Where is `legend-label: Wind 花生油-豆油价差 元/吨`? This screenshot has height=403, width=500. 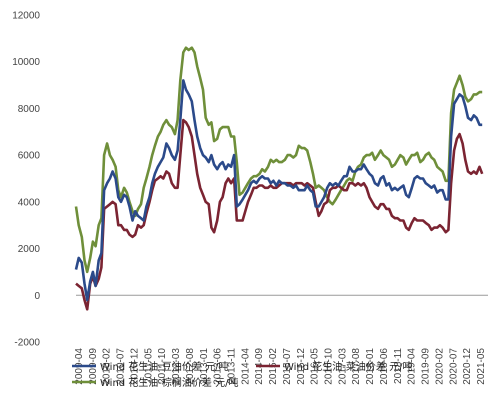 legend-label: Wind 花生油-豆油价差 元/吨 is located at coordinates (164, 366).